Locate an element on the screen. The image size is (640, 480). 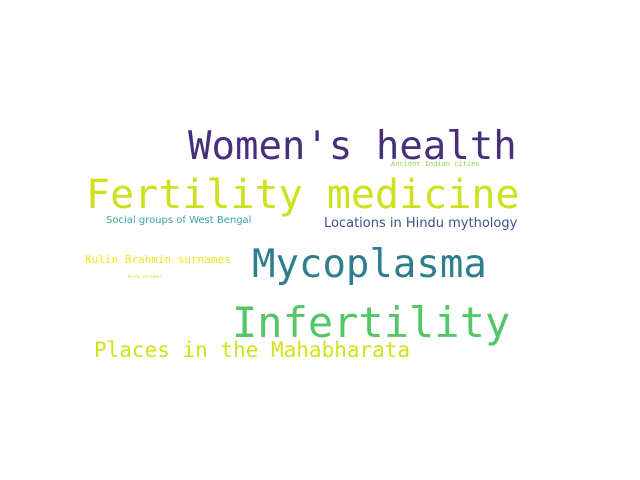
word-hindu-surnames: Hindu surnames is located at coordinates (145, 276).